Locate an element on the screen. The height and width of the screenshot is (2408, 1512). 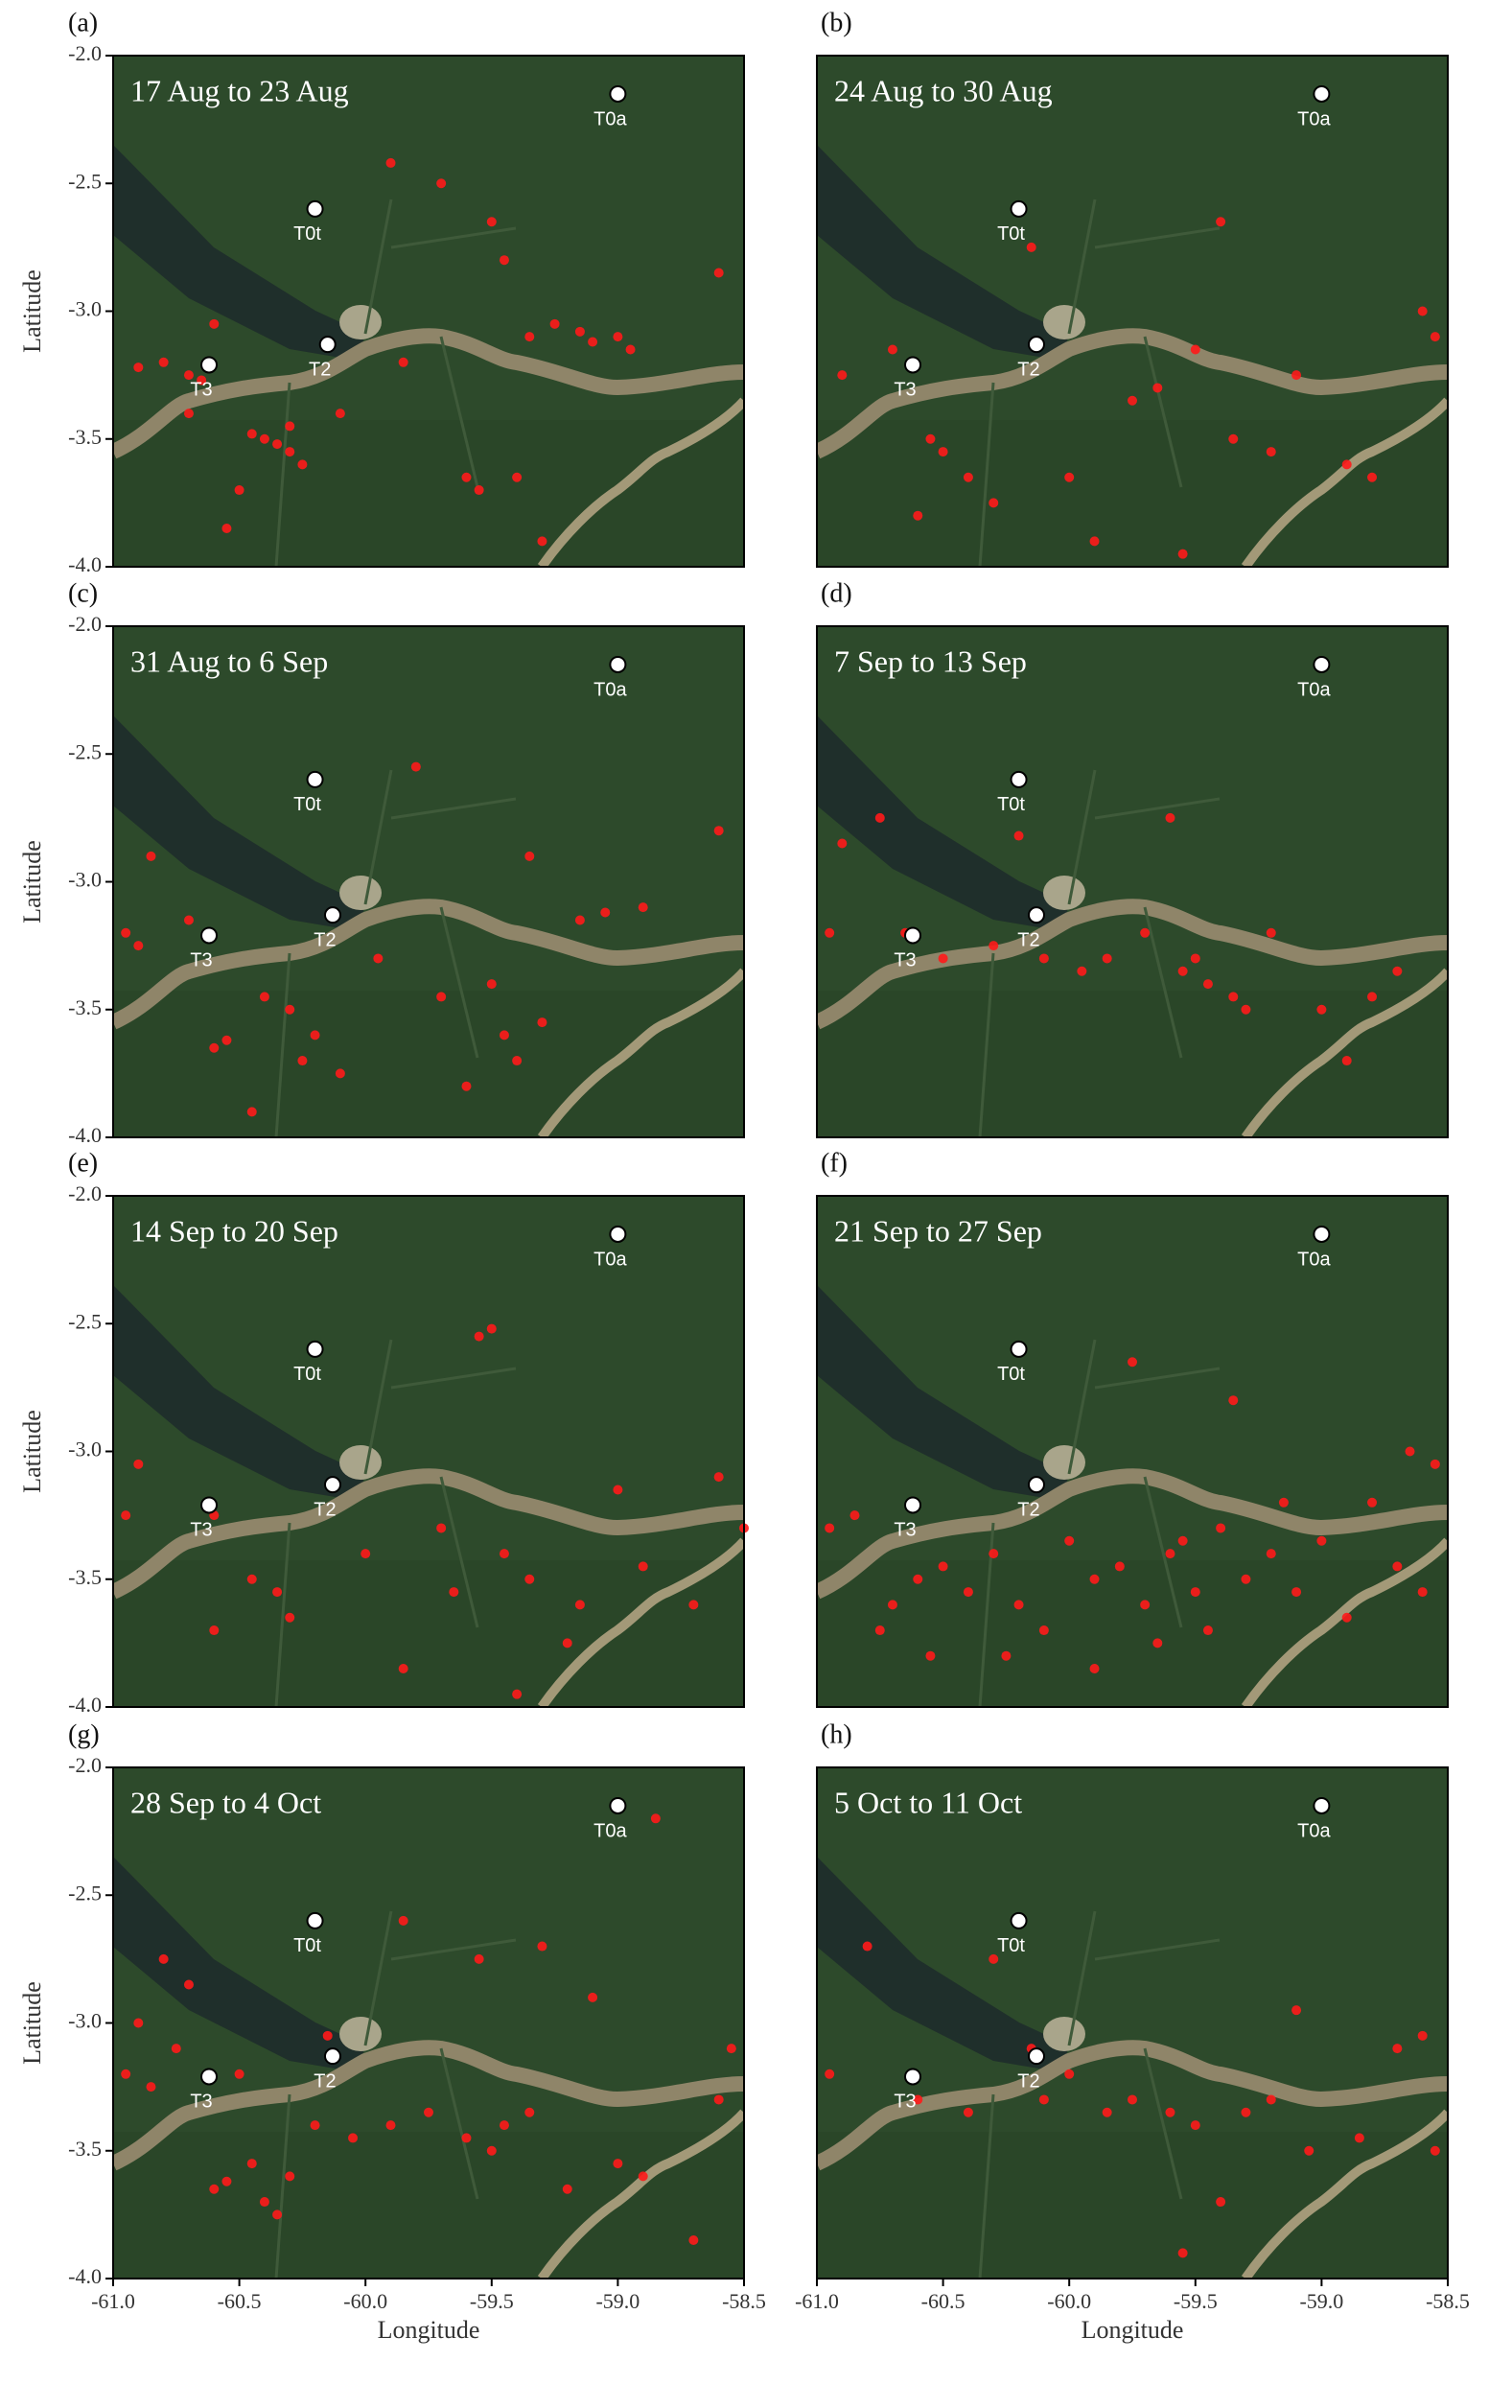
site-label: T2 is located at coordinates (1028, 1510).